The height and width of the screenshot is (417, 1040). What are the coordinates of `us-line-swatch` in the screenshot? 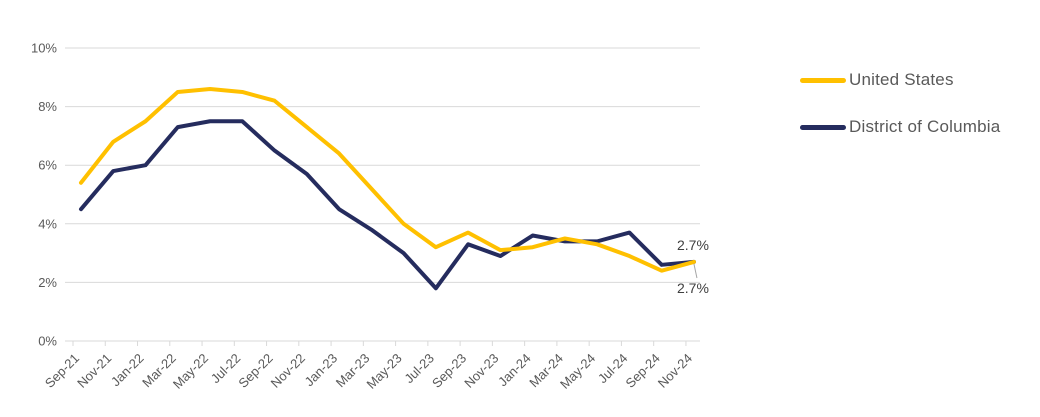 It's located at (823, 80).